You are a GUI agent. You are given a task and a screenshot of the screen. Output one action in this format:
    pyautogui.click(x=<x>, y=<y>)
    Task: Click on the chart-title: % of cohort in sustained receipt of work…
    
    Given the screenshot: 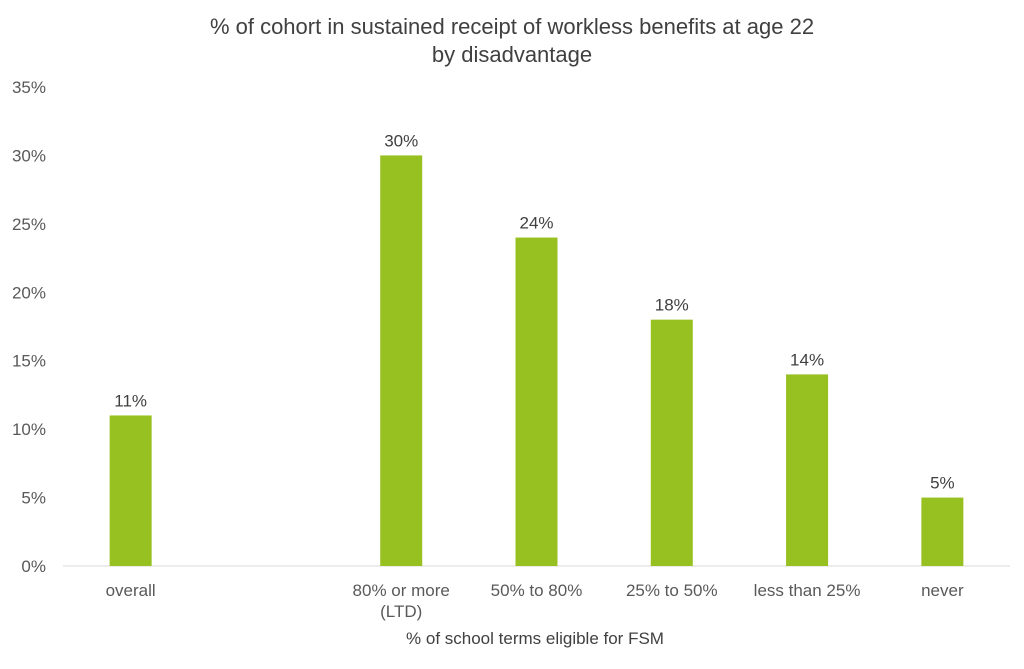 What is the action you would take?
    pyautogui.click(x=512, y=26)
    